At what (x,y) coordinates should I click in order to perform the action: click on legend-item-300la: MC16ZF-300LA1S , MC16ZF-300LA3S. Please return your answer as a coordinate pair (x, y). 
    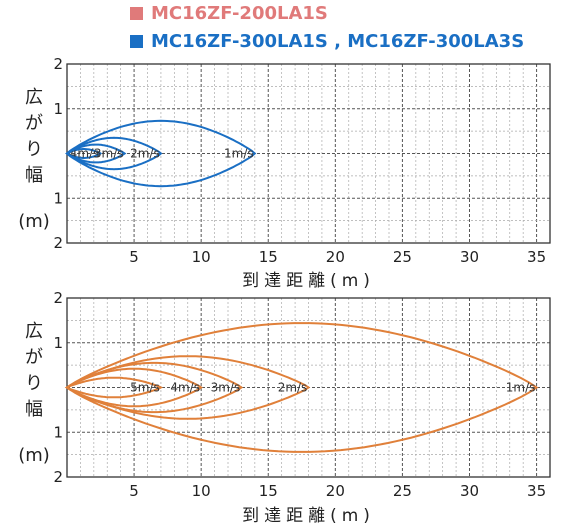
    Looking at the image, I should click on (327, 41).